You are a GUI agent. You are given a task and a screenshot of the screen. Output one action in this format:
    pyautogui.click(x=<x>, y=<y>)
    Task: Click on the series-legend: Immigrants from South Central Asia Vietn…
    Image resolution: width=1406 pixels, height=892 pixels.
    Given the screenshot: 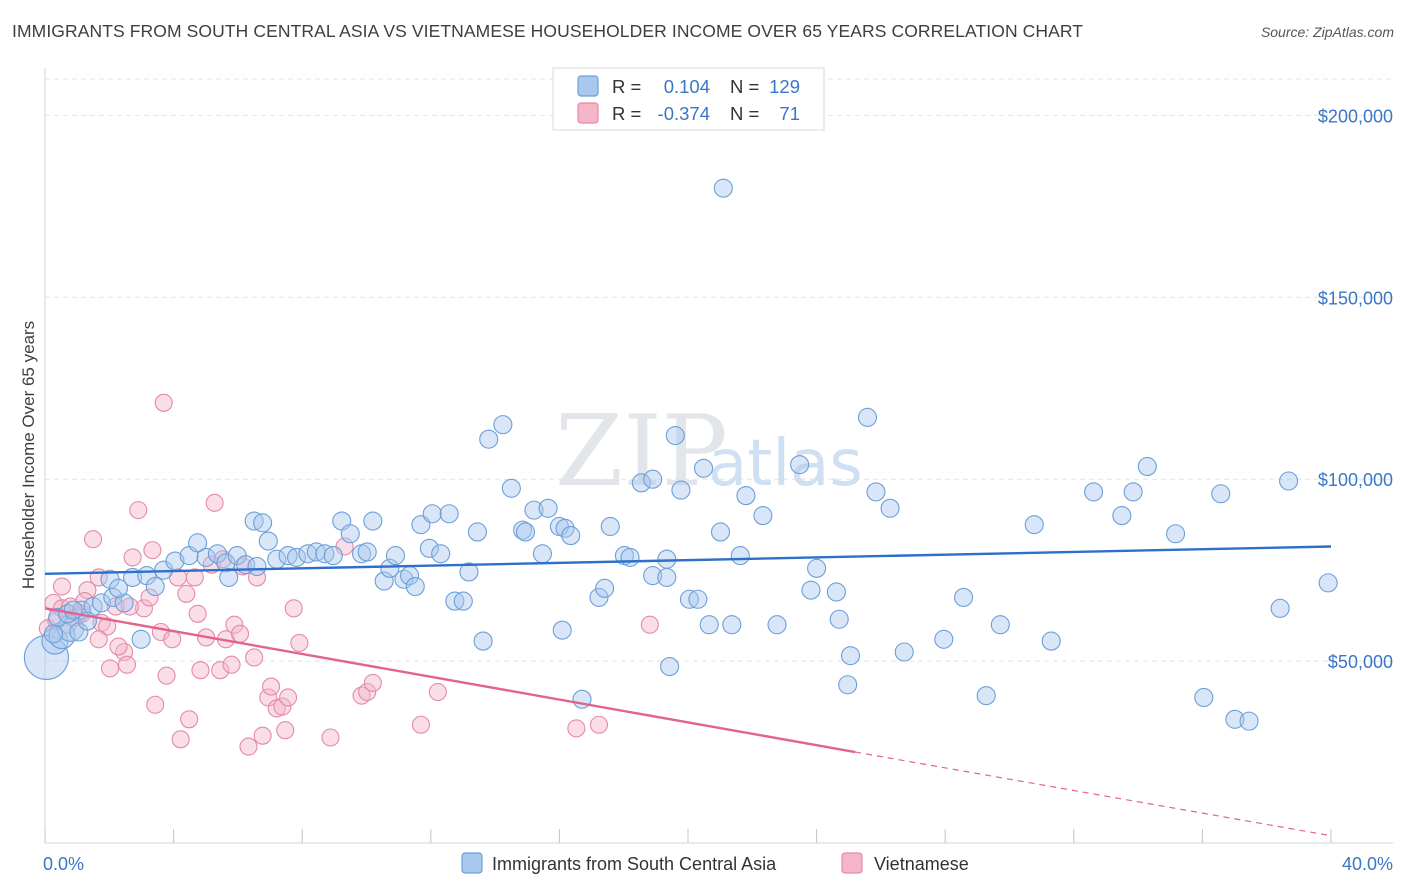 What is the action you would take?
    pyautogui.click(x=715, y=863)
    